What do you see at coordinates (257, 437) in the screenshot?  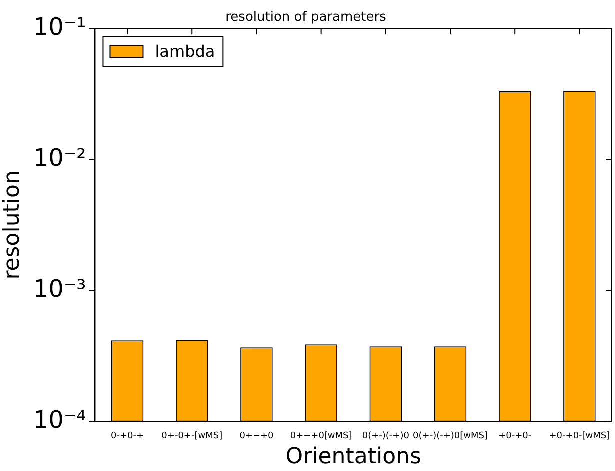 I see `x-tick-label: 0+−+0` at bounding box center [257, 437].